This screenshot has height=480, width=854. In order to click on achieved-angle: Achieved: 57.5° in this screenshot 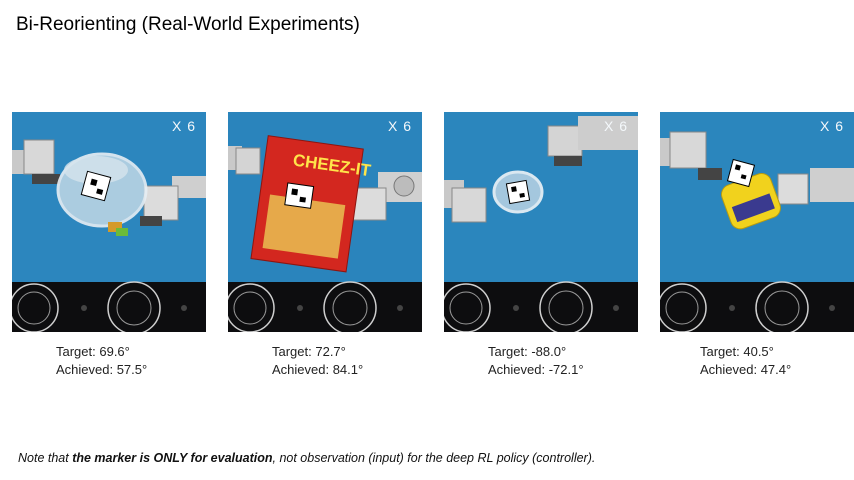, I will do `click(102, 369)`.